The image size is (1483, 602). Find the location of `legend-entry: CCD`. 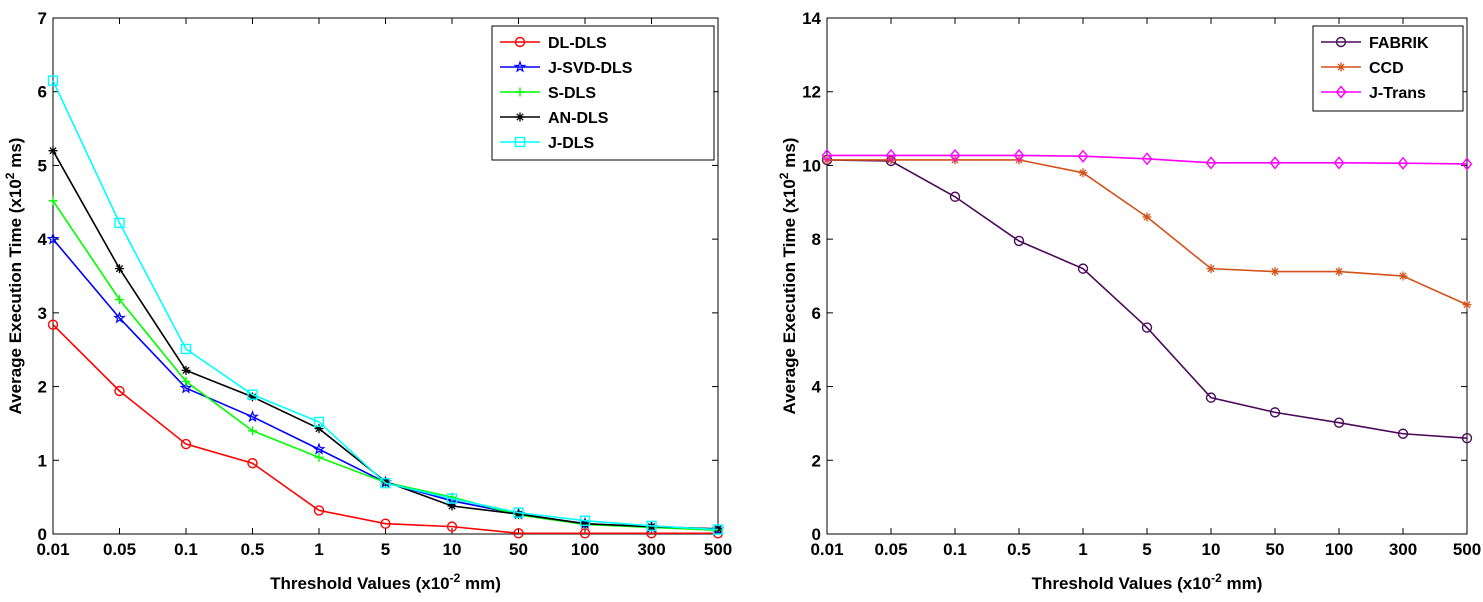

legend-entry: CCD is located at coordinates (1386, 68).